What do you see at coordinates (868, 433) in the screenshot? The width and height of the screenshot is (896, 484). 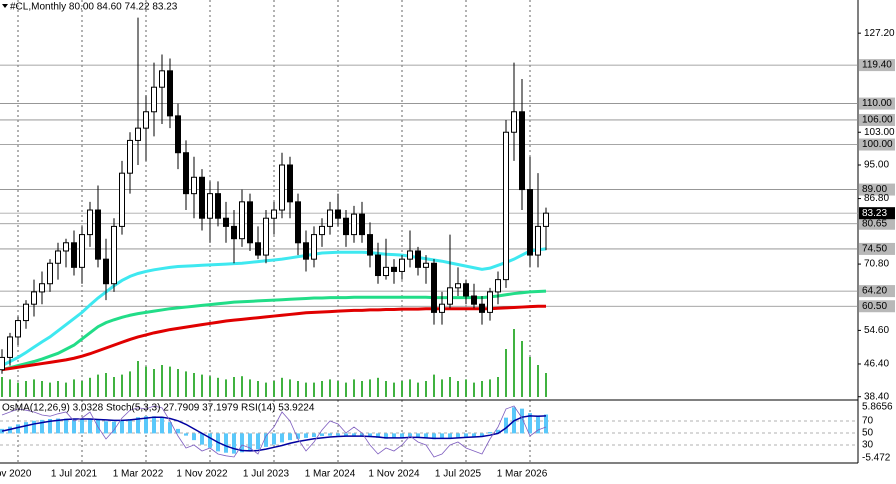 I see `osc-tick-label: 50` at bounding box center [868, 433].